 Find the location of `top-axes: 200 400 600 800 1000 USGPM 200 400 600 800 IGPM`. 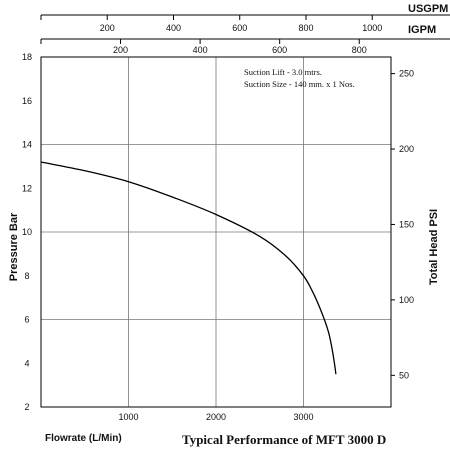

top-axes: 200 400 600 800 1000 USGPM 200 400 600 800 IGPM is located at coordinates (245, 29).